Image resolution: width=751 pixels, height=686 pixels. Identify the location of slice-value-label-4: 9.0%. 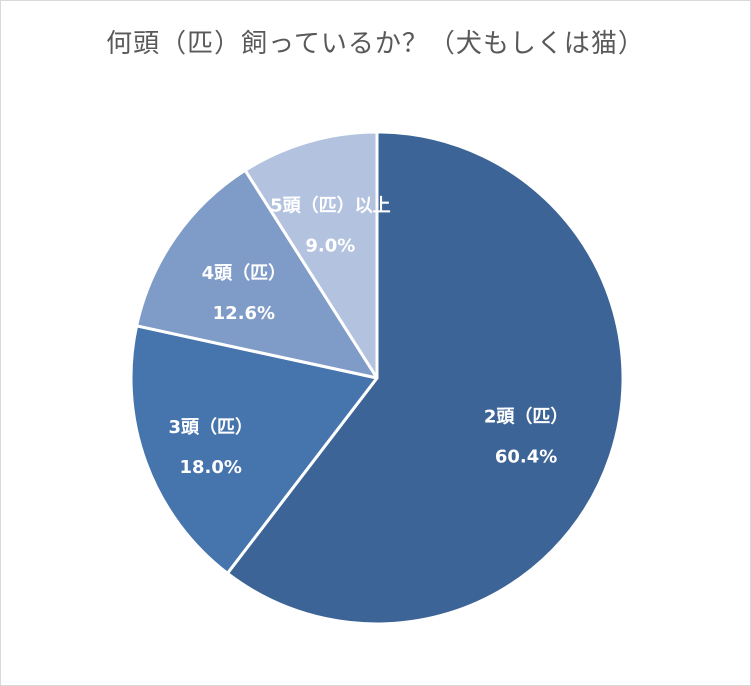
(330, 245).